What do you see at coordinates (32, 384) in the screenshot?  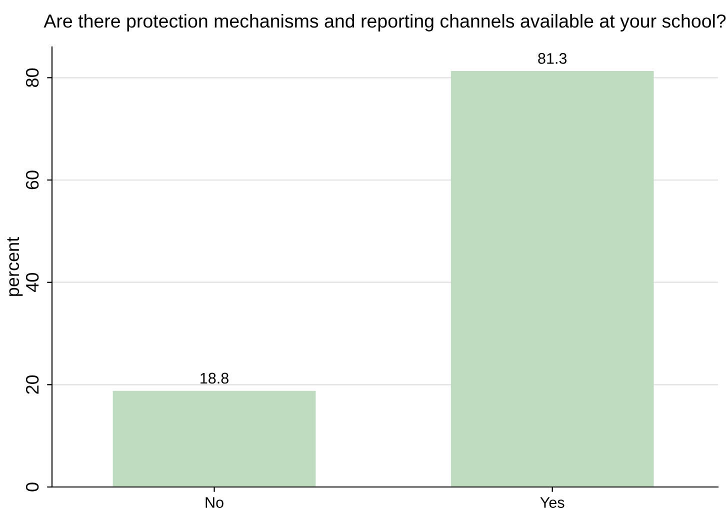 I see `y-tick-label: 20` at bounding box center [32, 384].